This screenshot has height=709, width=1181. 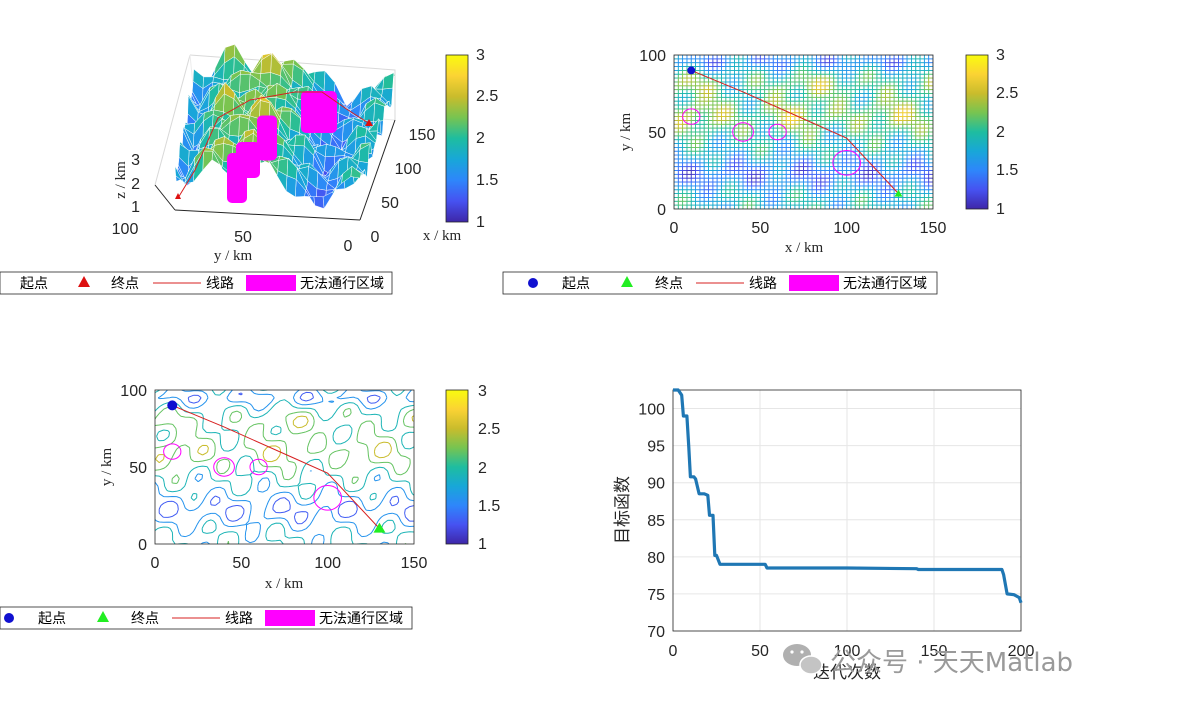 I want to click on contour-xtick: 50, so click(x=241, y=563).